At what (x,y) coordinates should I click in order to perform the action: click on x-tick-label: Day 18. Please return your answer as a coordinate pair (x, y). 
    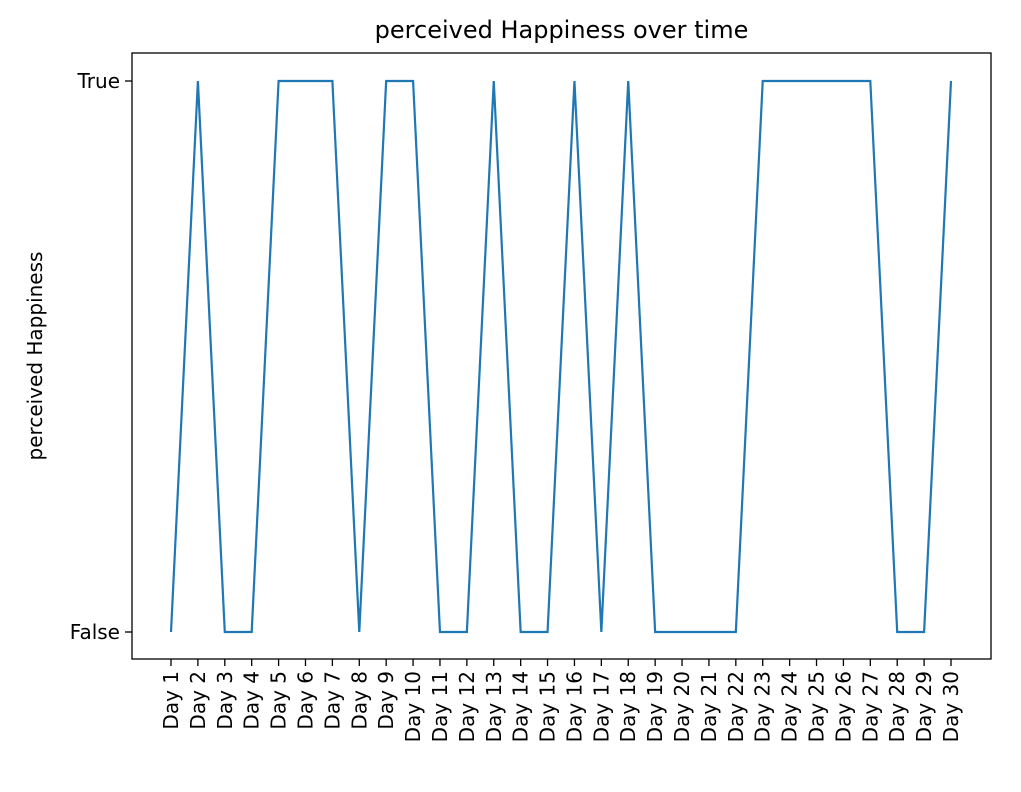
    Looking at the image, I should click on (628, 706).